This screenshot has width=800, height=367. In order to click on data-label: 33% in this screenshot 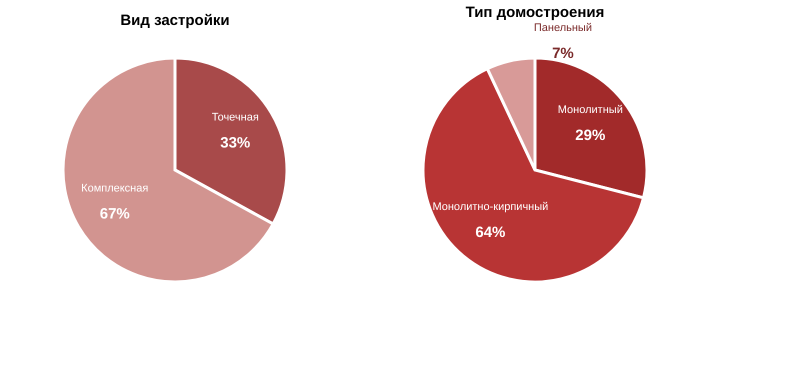, I will do `click(235, 143)`.